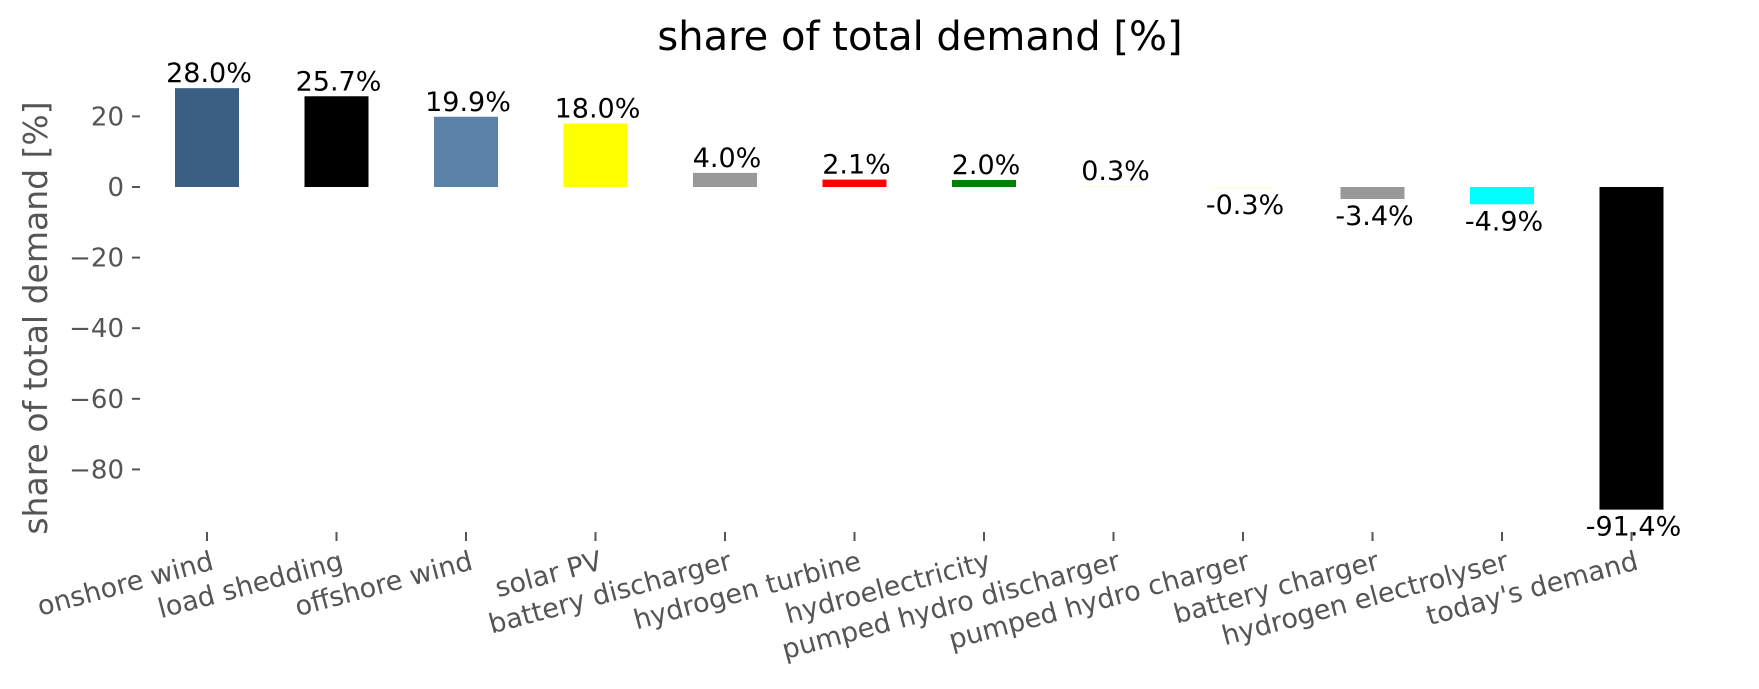  What do you see at coordinates (1374, 216) in the screenshot?
I see `data-label: -3.4%` at bounding box center [1374, 216].